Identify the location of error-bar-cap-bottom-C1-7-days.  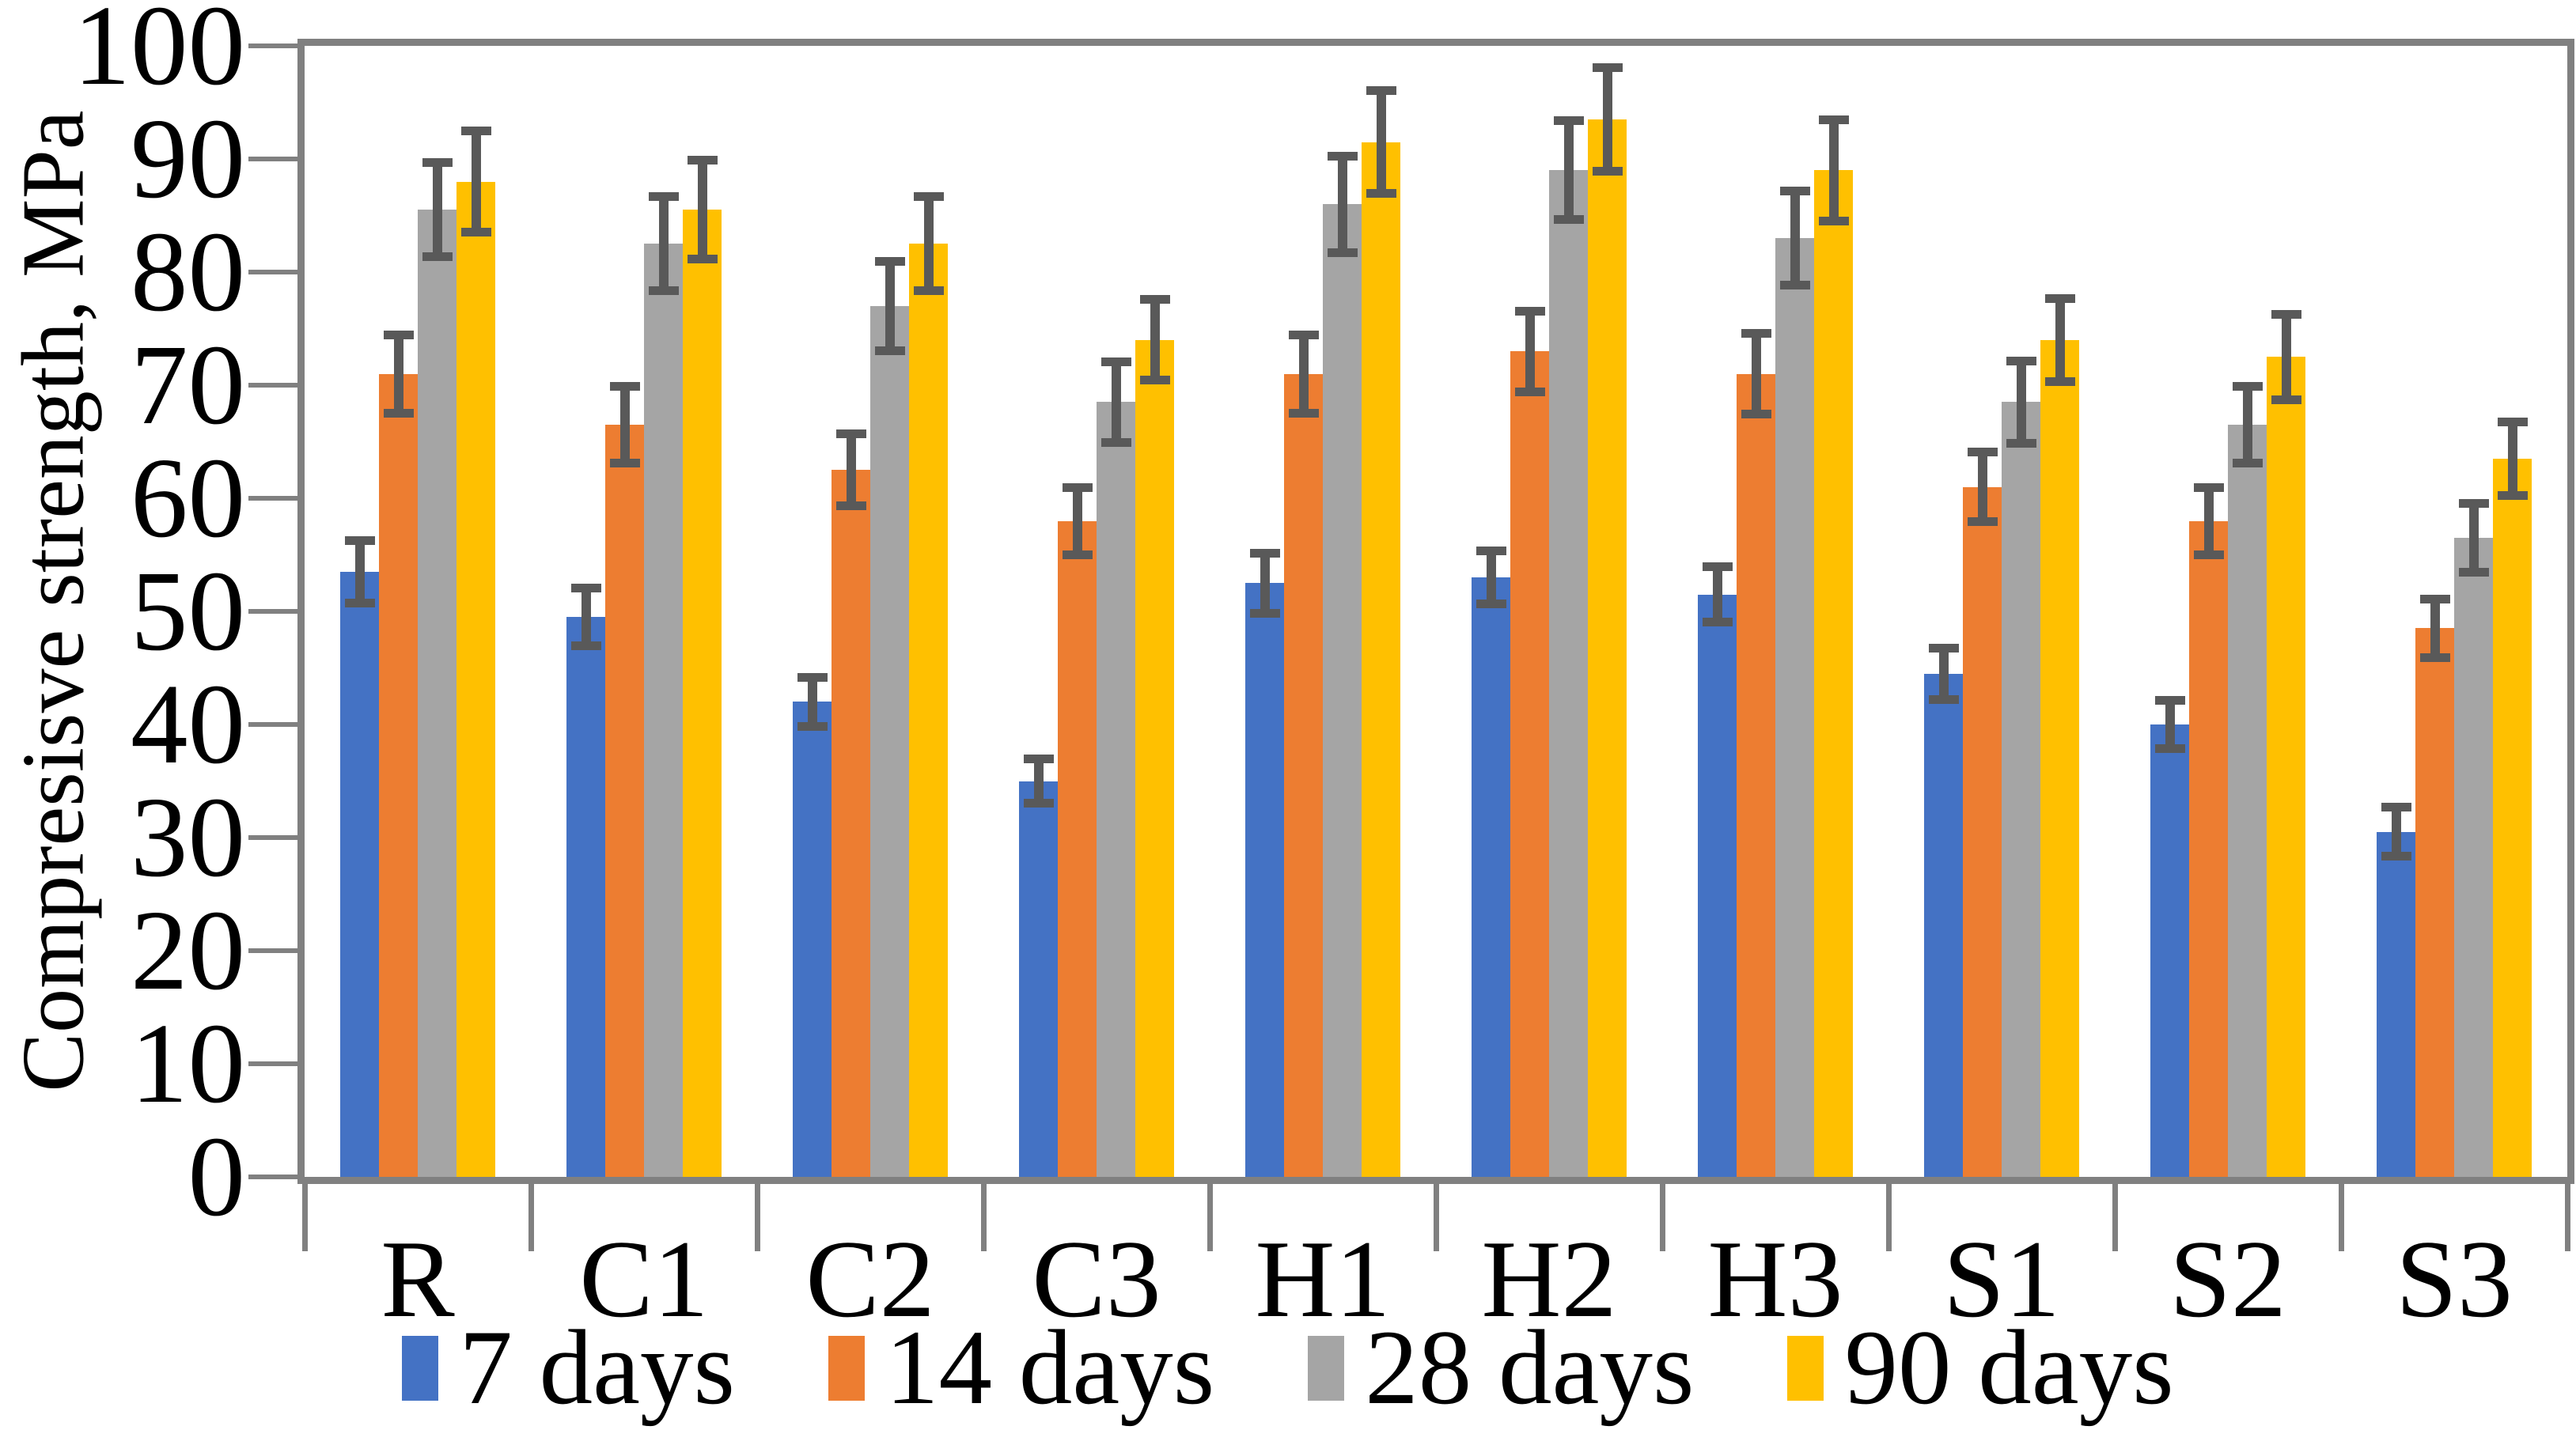
(585, 646).